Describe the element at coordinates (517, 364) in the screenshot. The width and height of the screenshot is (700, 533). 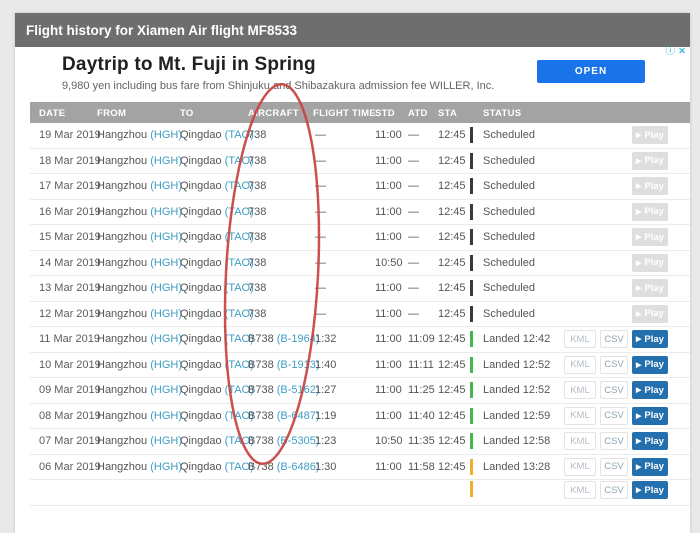
I see `status-text: Landed 12:52` at that location.